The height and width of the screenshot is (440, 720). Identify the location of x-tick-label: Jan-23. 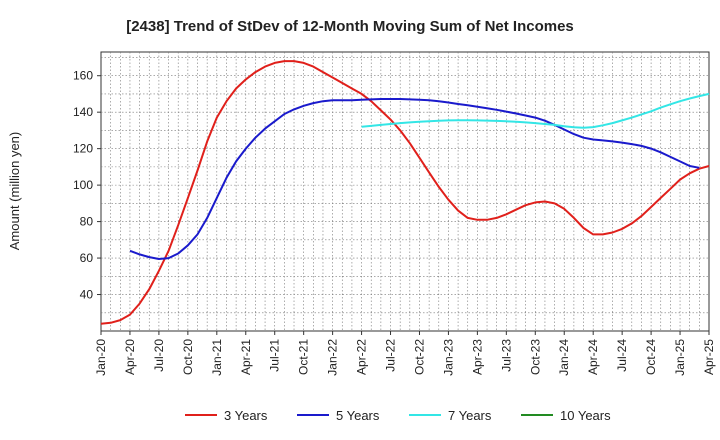
(448, 357).